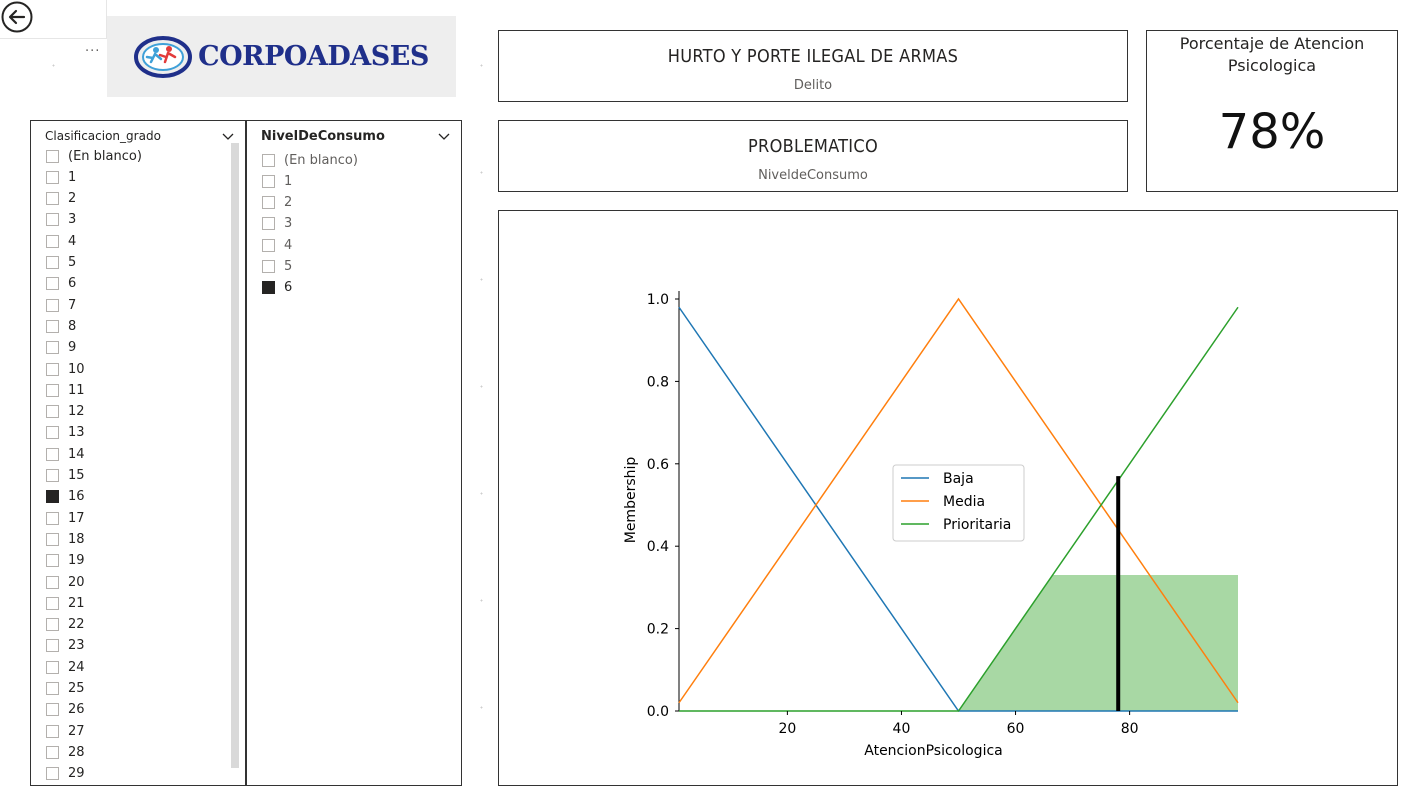  What do you see at coordinates (65, 752) in the screenshot?
I see `slicer-item: 28` at bounding box center [65, 752].